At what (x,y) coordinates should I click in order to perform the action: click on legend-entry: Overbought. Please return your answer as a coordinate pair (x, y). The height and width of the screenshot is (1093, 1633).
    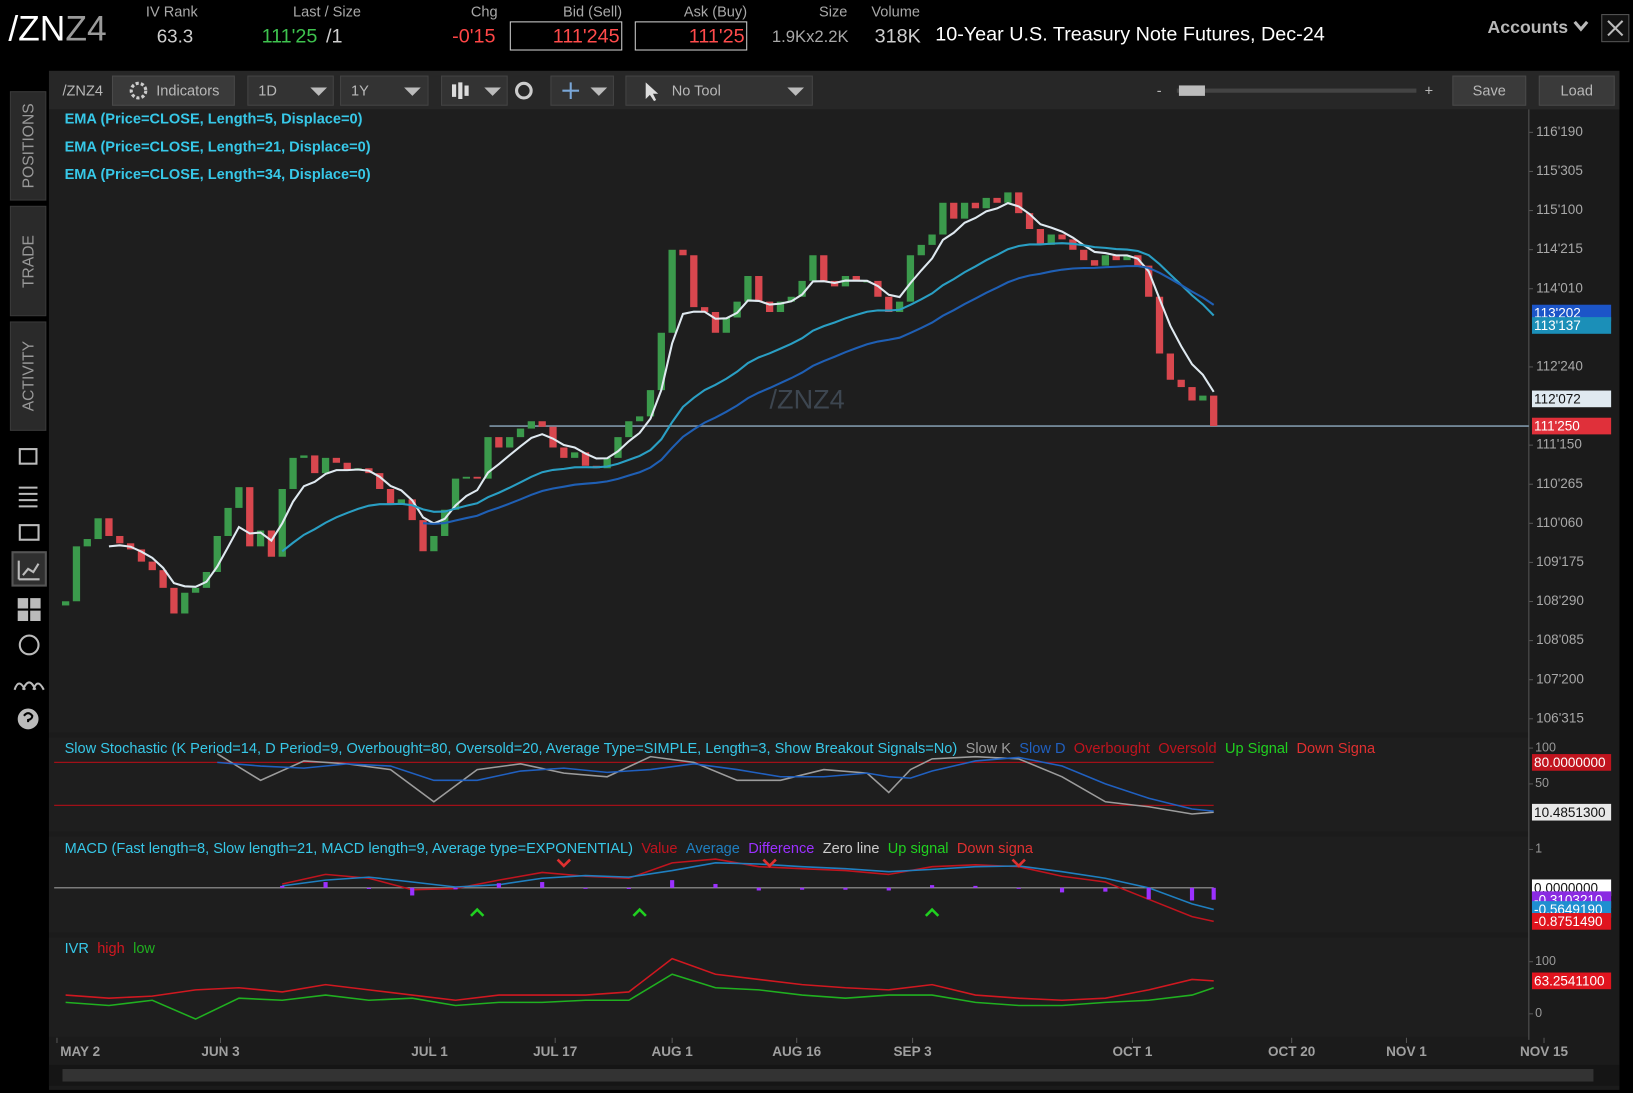
    Looking at the image, I should click on (1112, 749).